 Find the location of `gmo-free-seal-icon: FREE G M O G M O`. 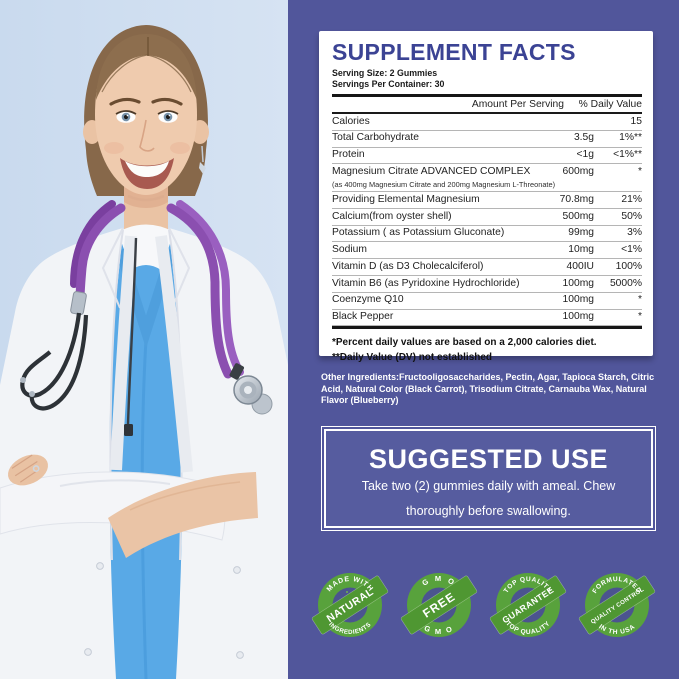

gmo-free-seal-icon: FREE G M O G M O is located at coordinates (439, 605).